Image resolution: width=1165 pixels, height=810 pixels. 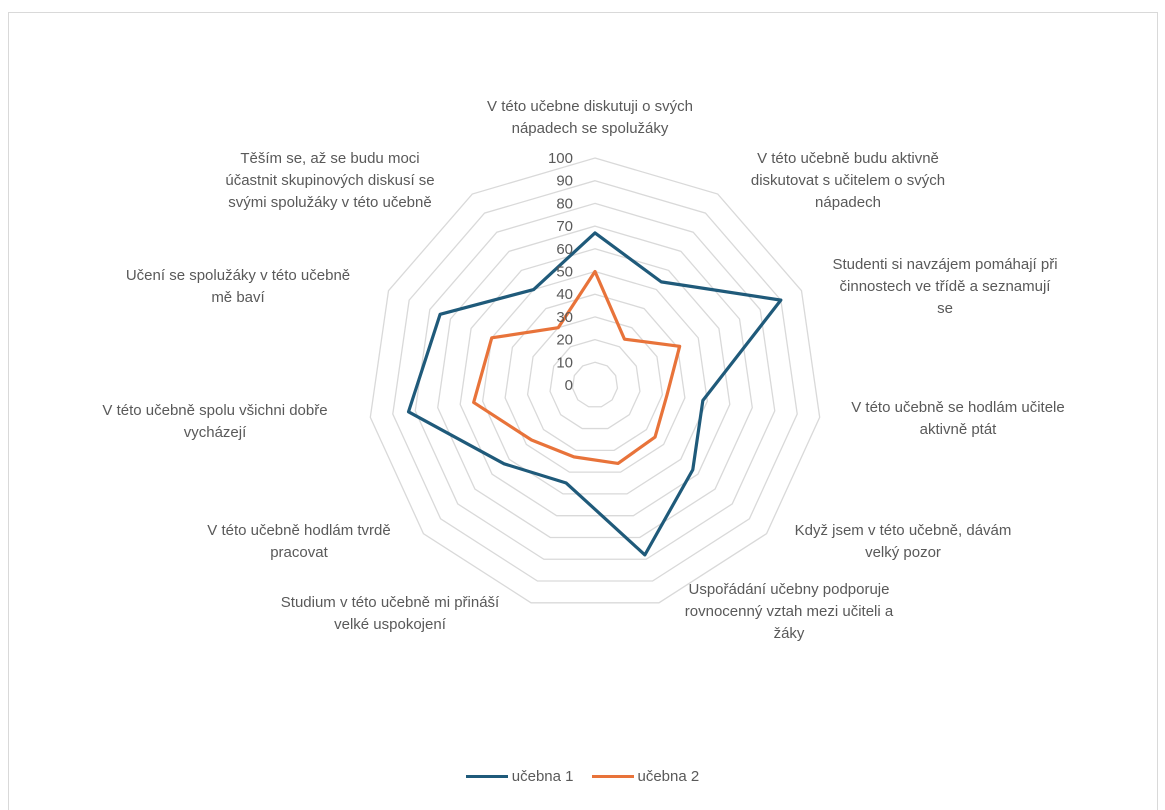 What do you see at coordinates (564, 203) in the screenshot?
I see `tick-label-80: 80` at bounding box center [564, 203].